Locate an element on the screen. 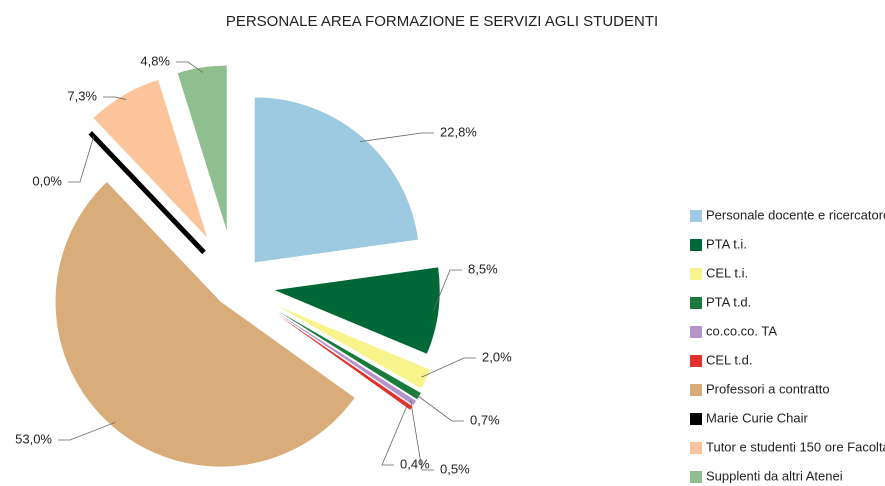  data-label: 53,0% is located at coordinates (33, 438).